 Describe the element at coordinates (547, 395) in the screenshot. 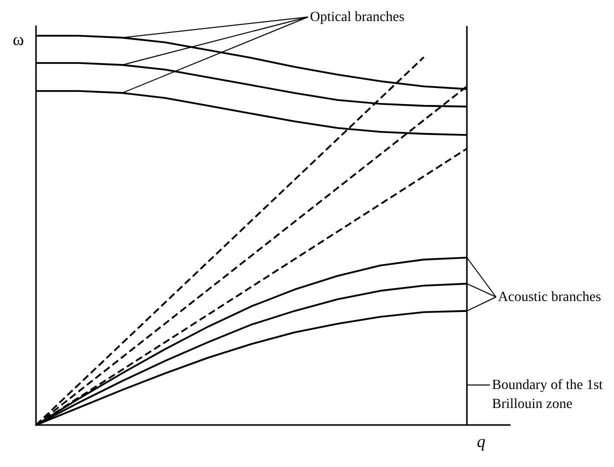

I see `annotation: Boundary of the 1st Brillouin zone` at that location.